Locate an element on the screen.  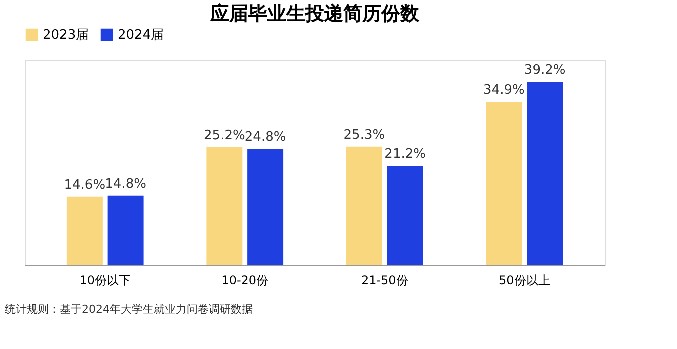
data-label: 25.3% is located at coordinates (365, 135).